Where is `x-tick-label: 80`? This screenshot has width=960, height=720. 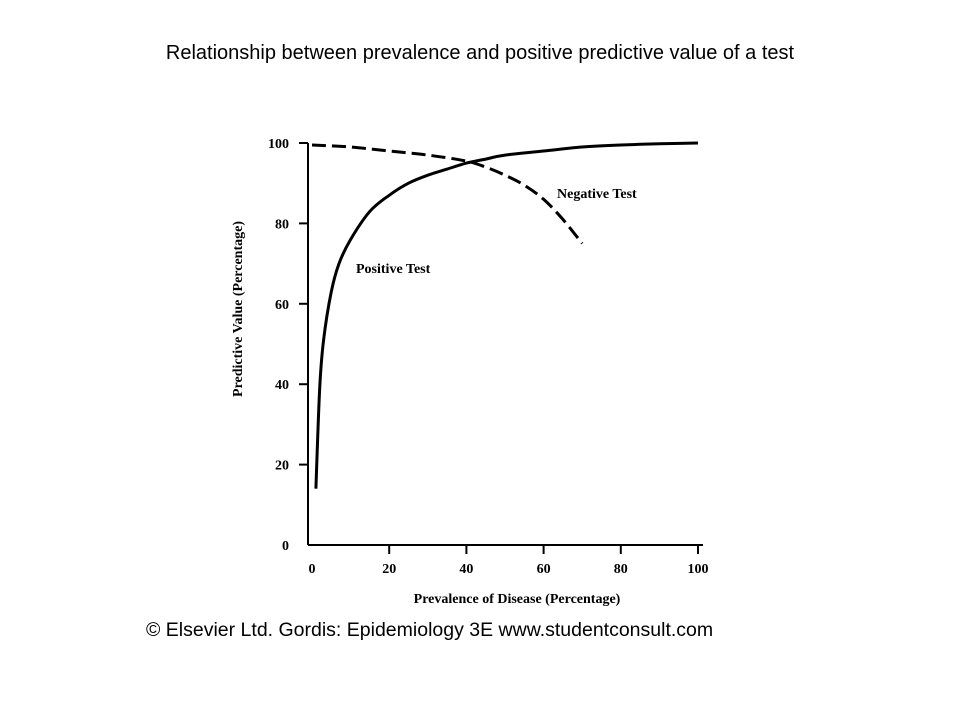 x-tick-label: 80 is located at coordinates (621, 569).